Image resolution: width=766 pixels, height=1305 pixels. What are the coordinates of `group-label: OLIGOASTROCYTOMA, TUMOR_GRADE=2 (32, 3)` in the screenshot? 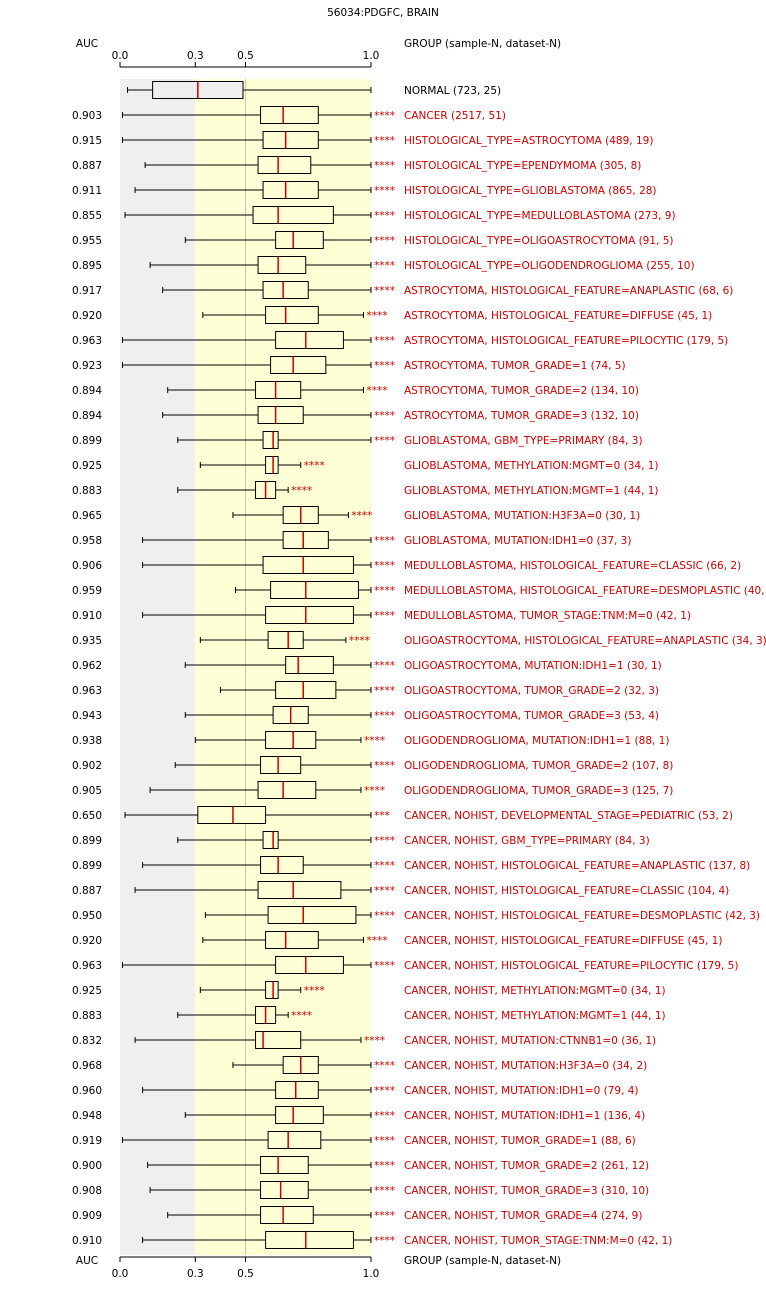 It's located at (531, 691).